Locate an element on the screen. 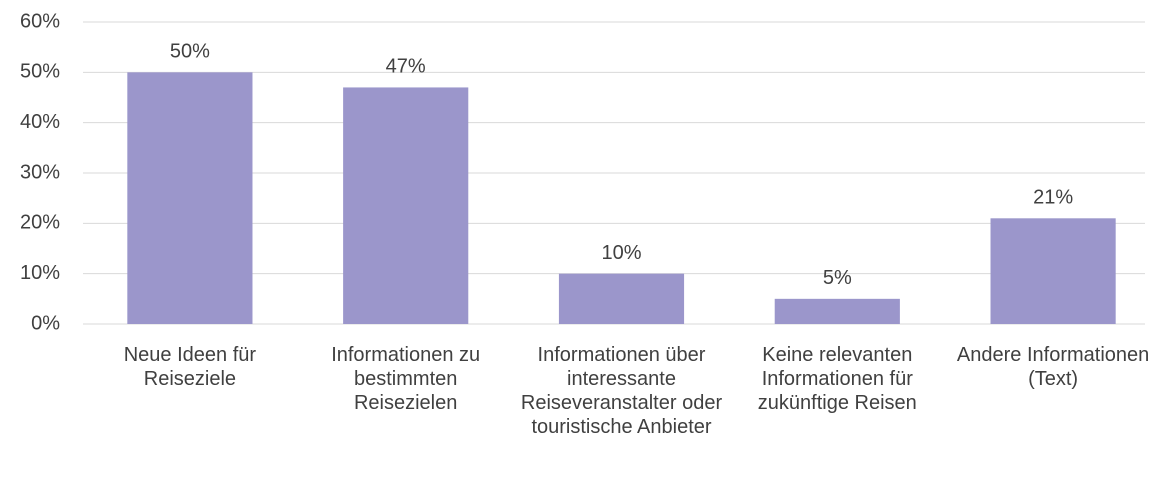 The image size is (1162, 481). y-tick-label: 50% is located at coordinates (40, 72).